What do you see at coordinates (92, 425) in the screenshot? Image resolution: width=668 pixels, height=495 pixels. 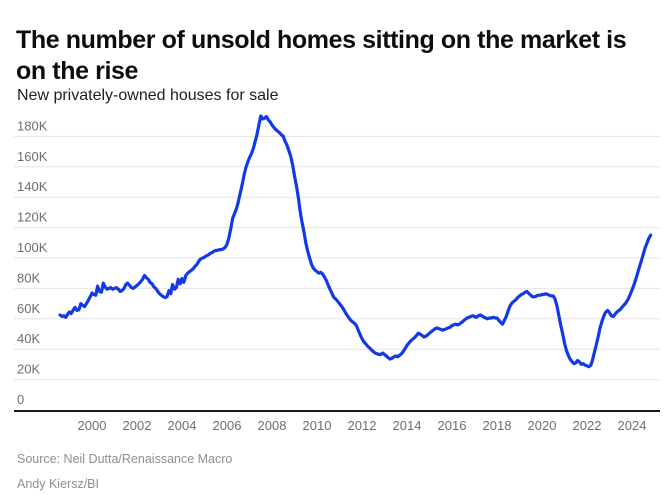 I see `x-tick-label: 2000` at bounding box center [92, 425].